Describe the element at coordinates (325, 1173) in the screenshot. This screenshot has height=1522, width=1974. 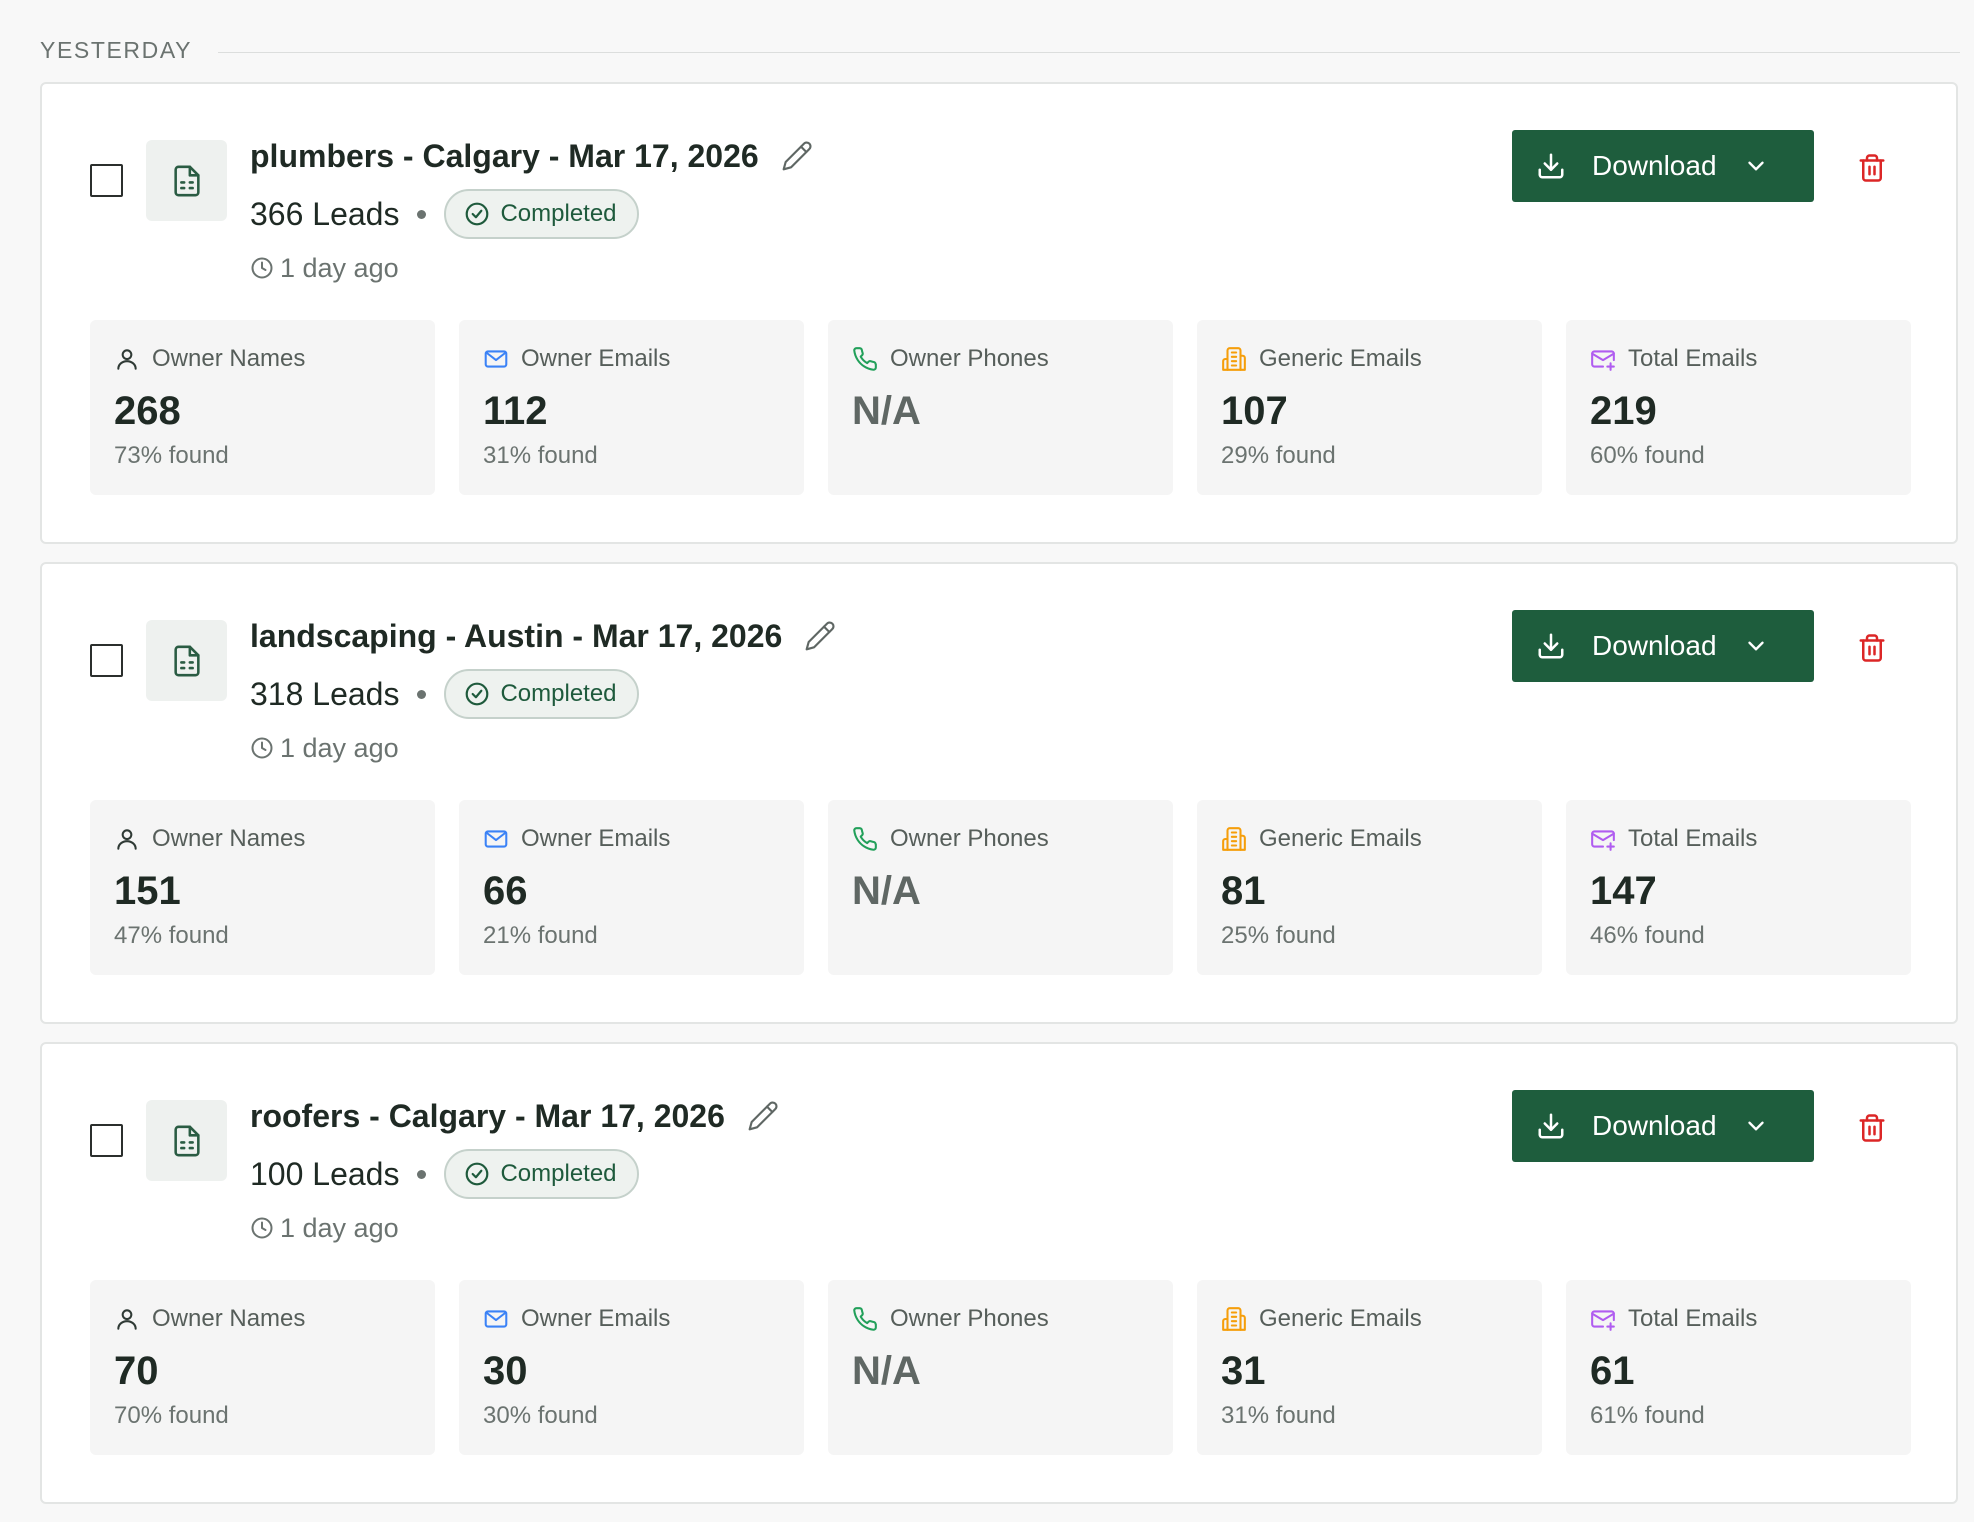
I see `lead-count: 100 Leads` at that location.